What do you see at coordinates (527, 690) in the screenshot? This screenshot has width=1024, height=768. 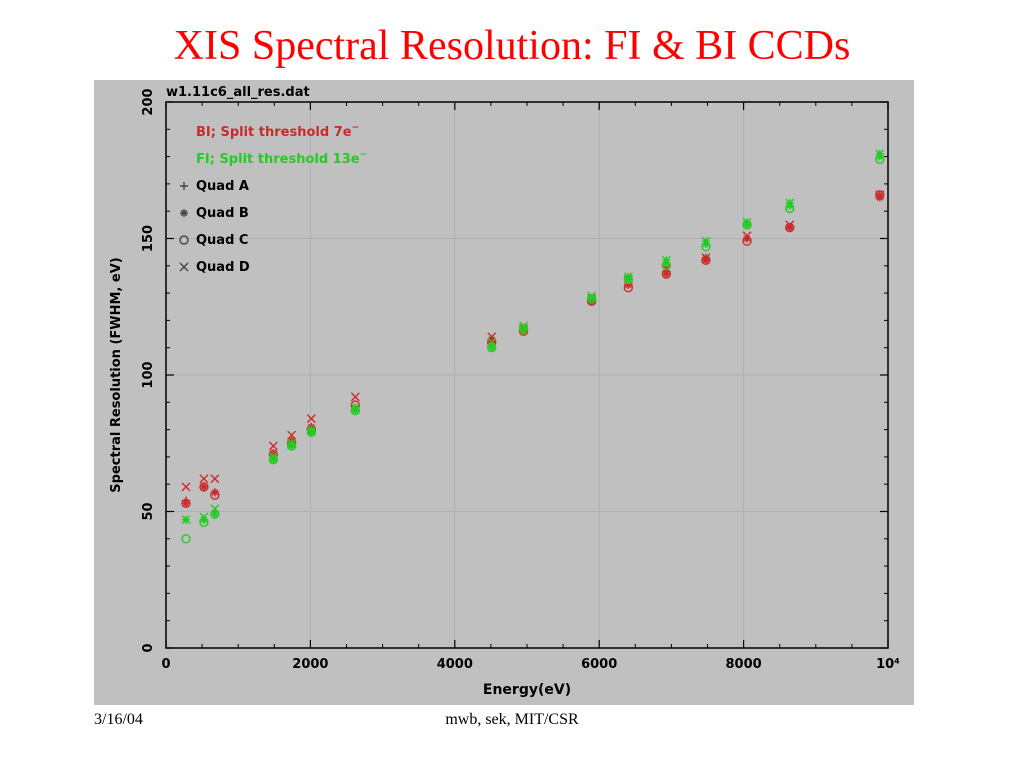 I see `x-axis-label: Energy(eV)` at bounding box center [527, 690].